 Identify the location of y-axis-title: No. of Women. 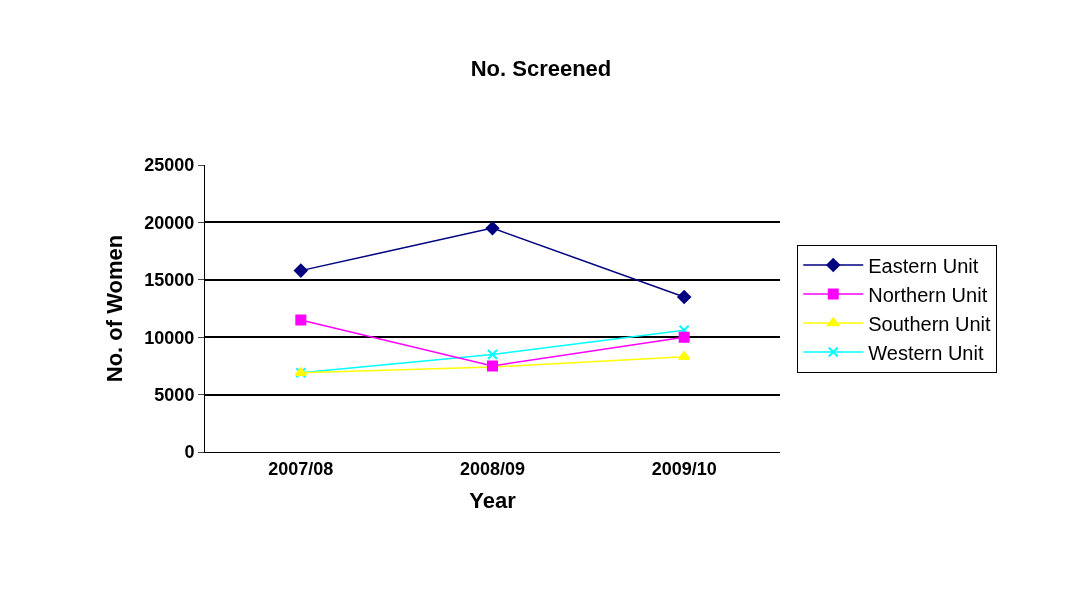
(115, 308).